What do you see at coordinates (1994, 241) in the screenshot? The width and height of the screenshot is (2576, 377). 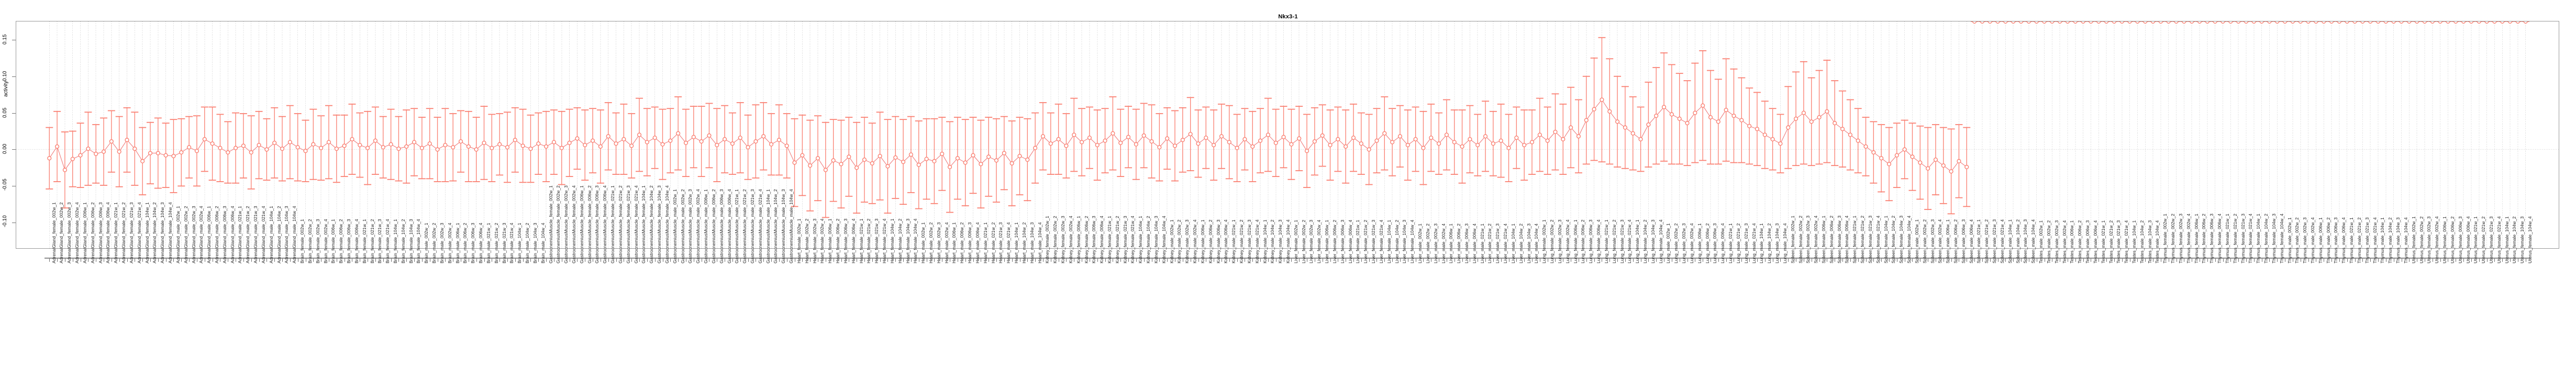 I see `x-axis-tick-label: Spleen_male_021w_3` at bounding box center [1994, 241].